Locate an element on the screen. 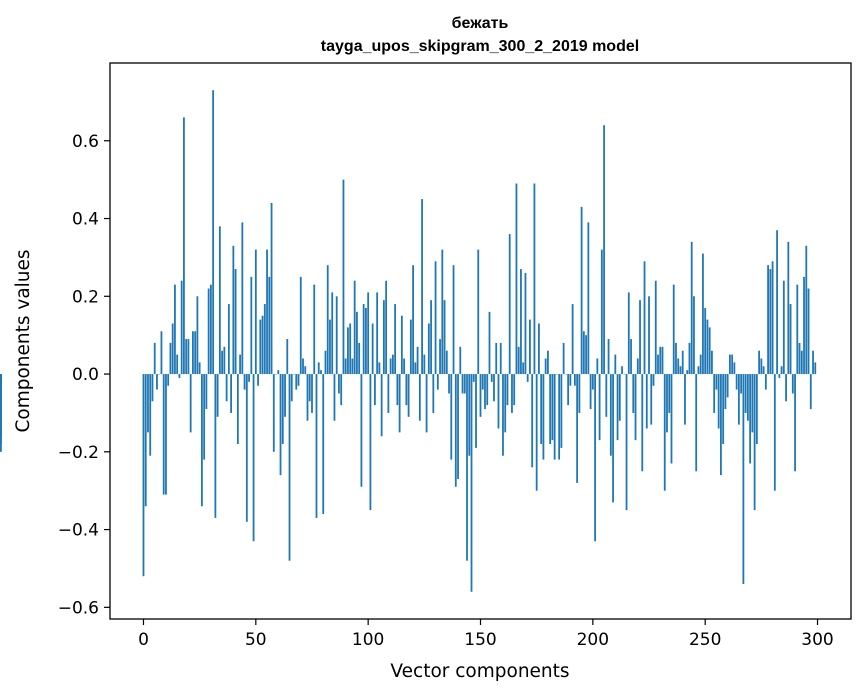 This screenshot has width=867, height=696. y-tick-label: −0.6 is located at coordinates (78, 608).